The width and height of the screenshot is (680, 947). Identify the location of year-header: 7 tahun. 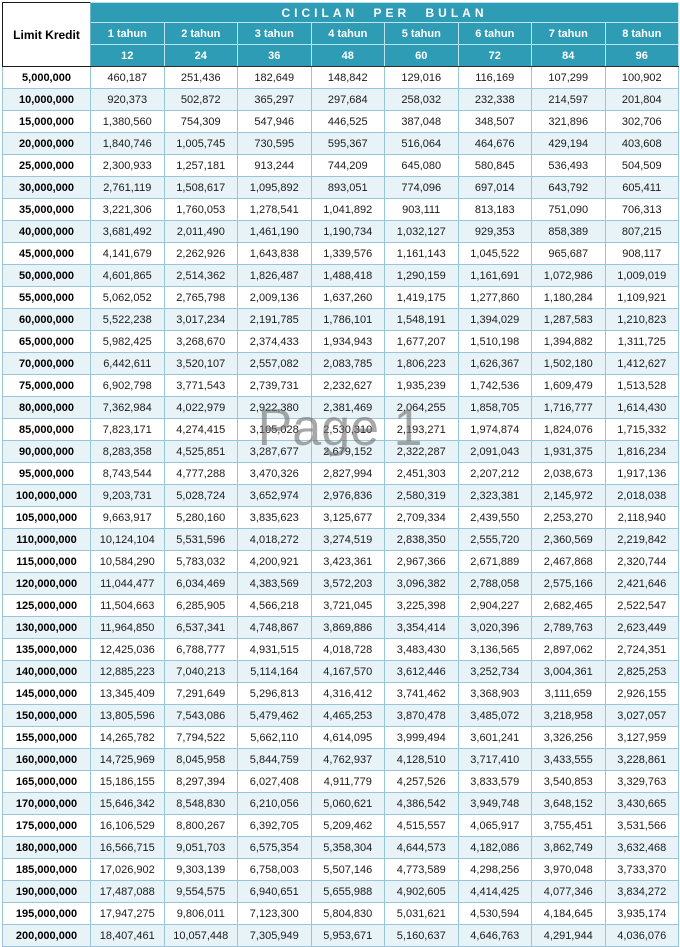
(568, 33).